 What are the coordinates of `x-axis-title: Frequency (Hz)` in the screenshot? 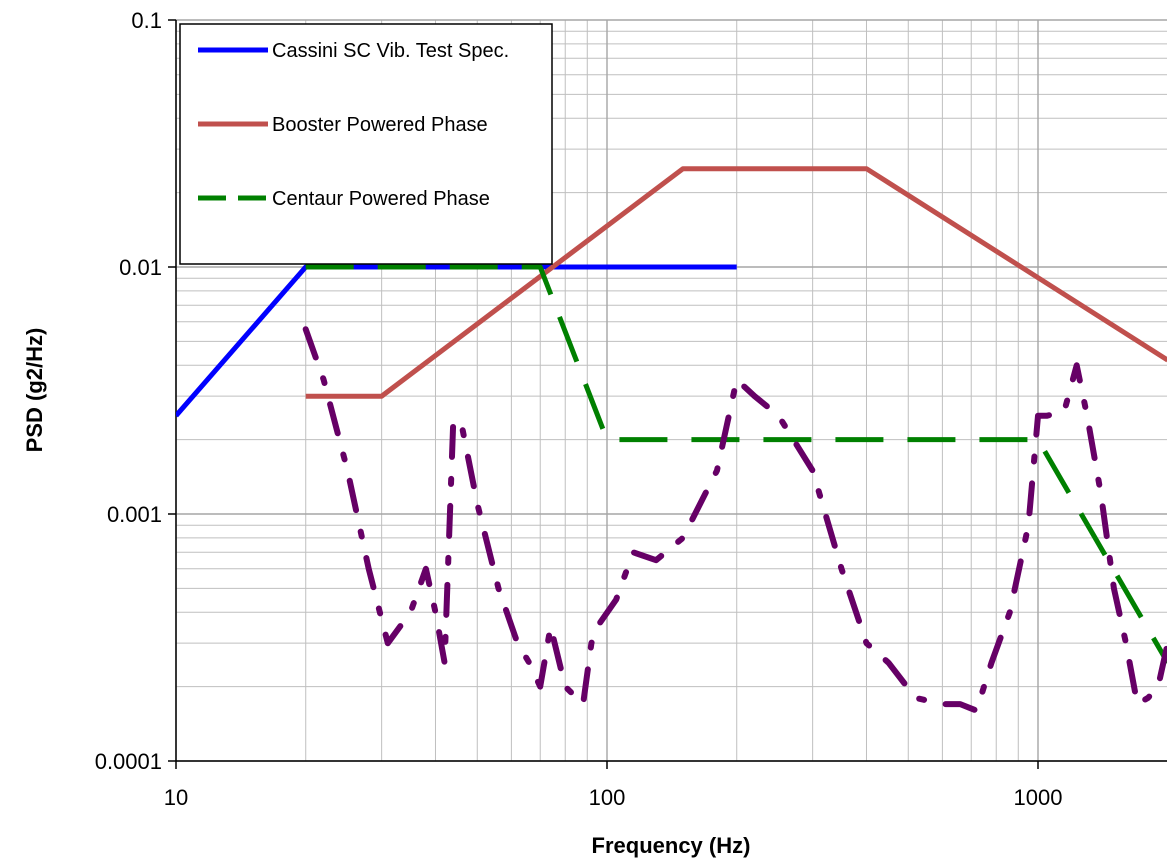 It's located at (671, 845).